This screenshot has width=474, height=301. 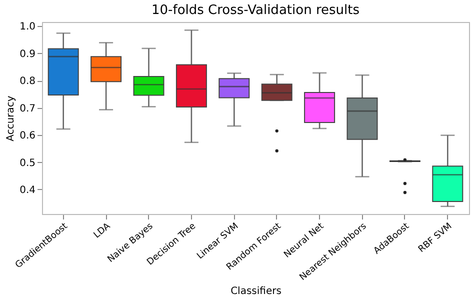 I want to click on y-tick-label: 0.7, so click(x=28, y=108).